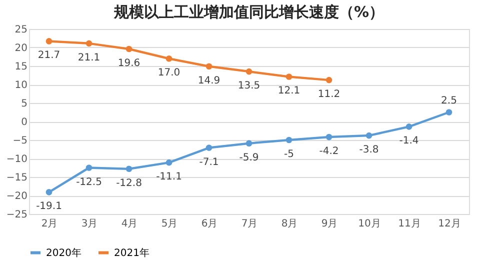  Describe the element at coordinates (248, 12) in the screenshot. I see `chart-title: 规模以上工业增加值同比增长速度（%）` at that location.